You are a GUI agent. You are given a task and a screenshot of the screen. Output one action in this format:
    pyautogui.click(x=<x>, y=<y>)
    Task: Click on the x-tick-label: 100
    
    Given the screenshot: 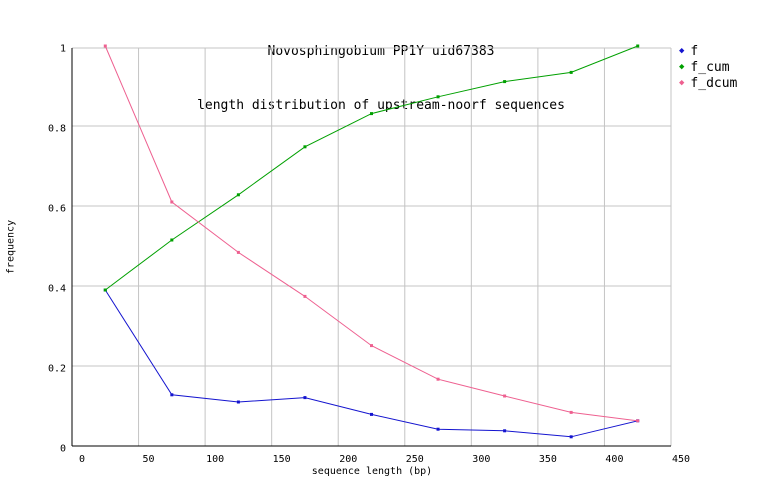 What is the action you would take?
    pyautogui.click(x=215, y=459)
    